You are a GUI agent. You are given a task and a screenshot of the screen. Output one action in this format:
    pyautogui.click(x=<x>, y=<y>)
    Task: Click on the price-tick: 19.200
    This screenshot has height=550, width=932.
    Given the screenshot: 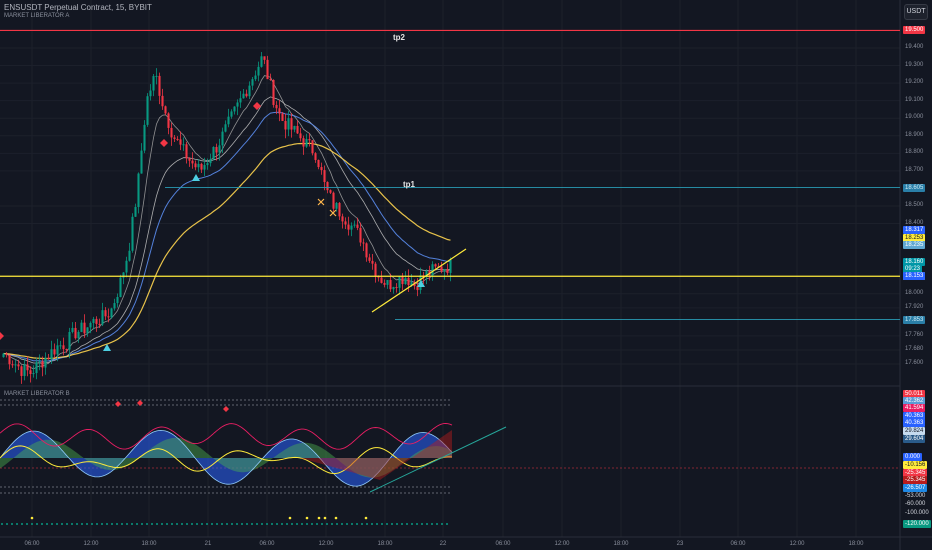 What is the action you would take?
    pyautogui.click(x=914, y=82)
    